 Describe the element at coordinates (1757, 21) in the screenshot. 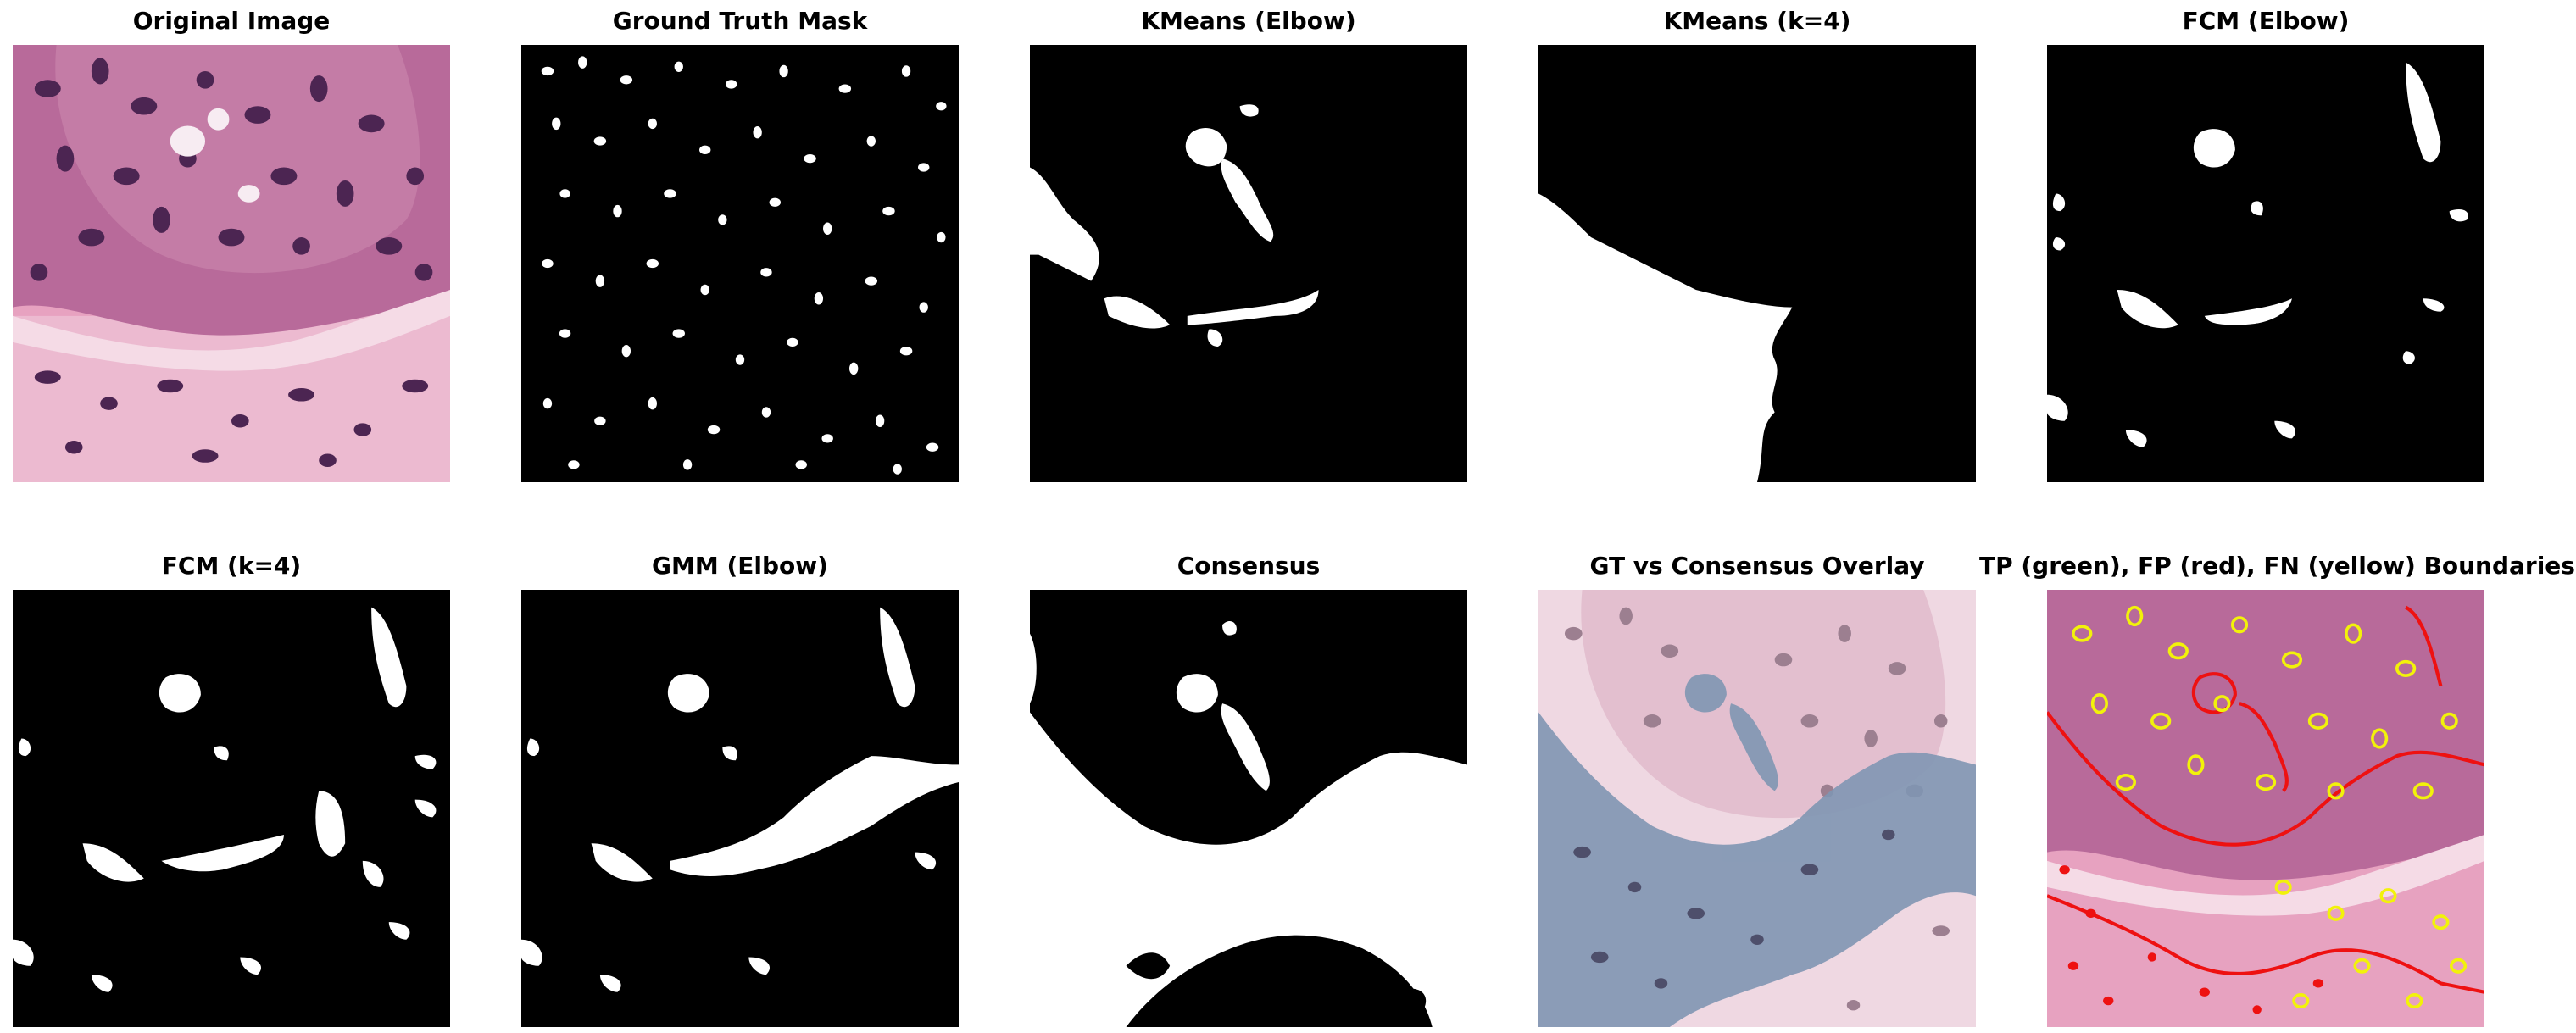

I see `panel-title: KMeans (k=4)` at that location.